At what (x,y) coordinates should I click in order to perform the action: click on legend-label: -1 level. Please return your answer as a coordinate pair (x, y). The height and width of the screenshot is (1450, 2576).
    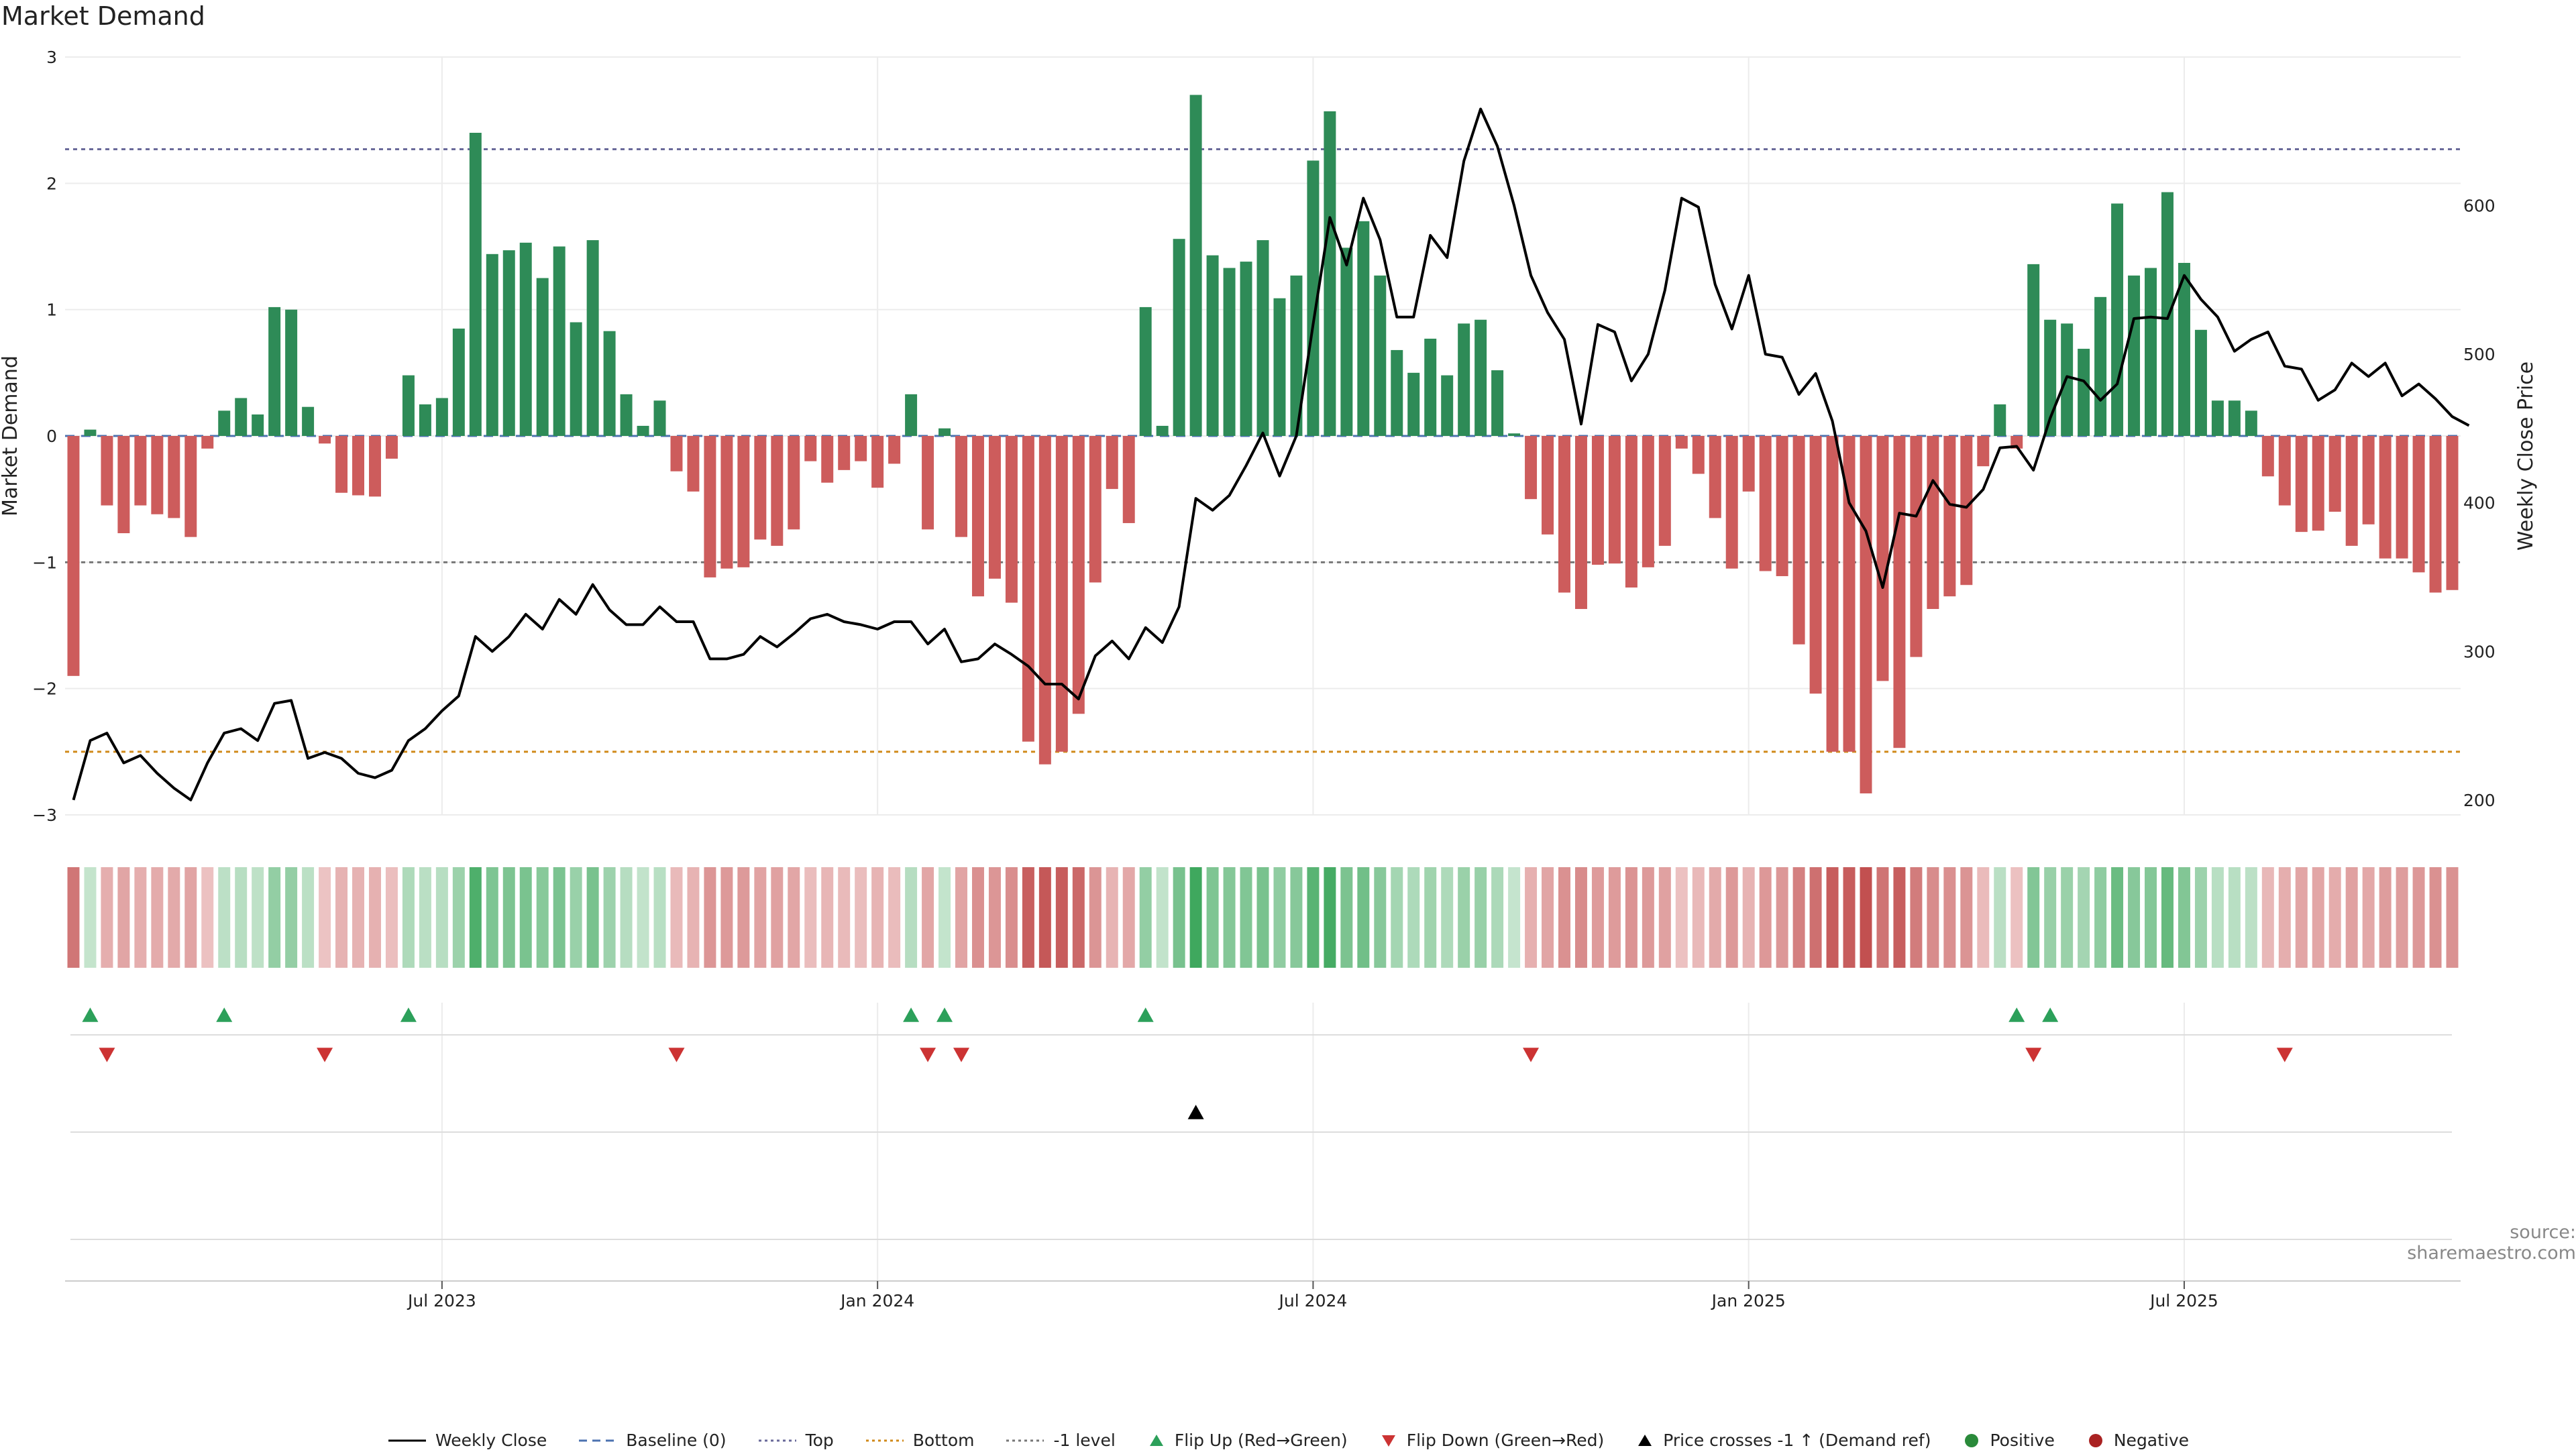
    Looking at the image, I should click on (1084, 1440).